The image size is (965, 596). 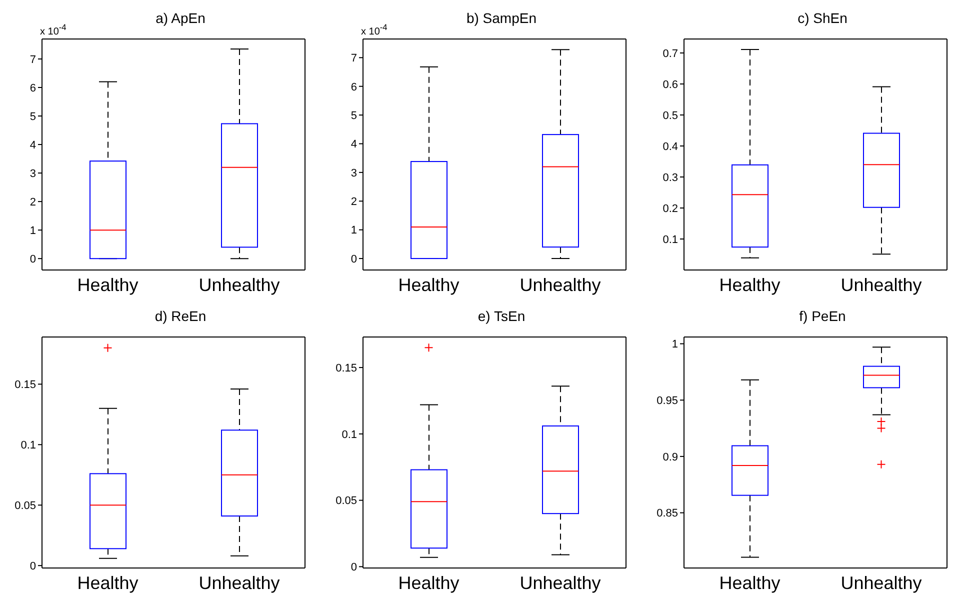 I want to click on y-tick-label: 0.95, so click(x=667, y=401).